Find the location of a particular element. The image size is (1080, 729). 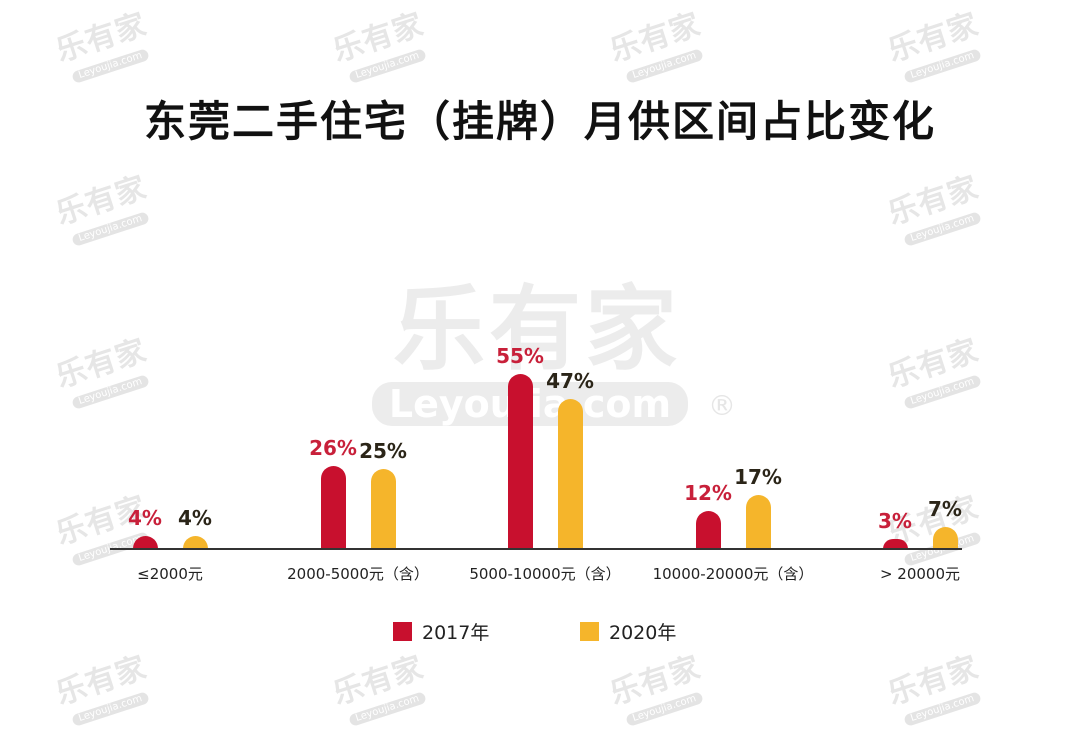

data-label: 47% is located at coordinates (570, 381).